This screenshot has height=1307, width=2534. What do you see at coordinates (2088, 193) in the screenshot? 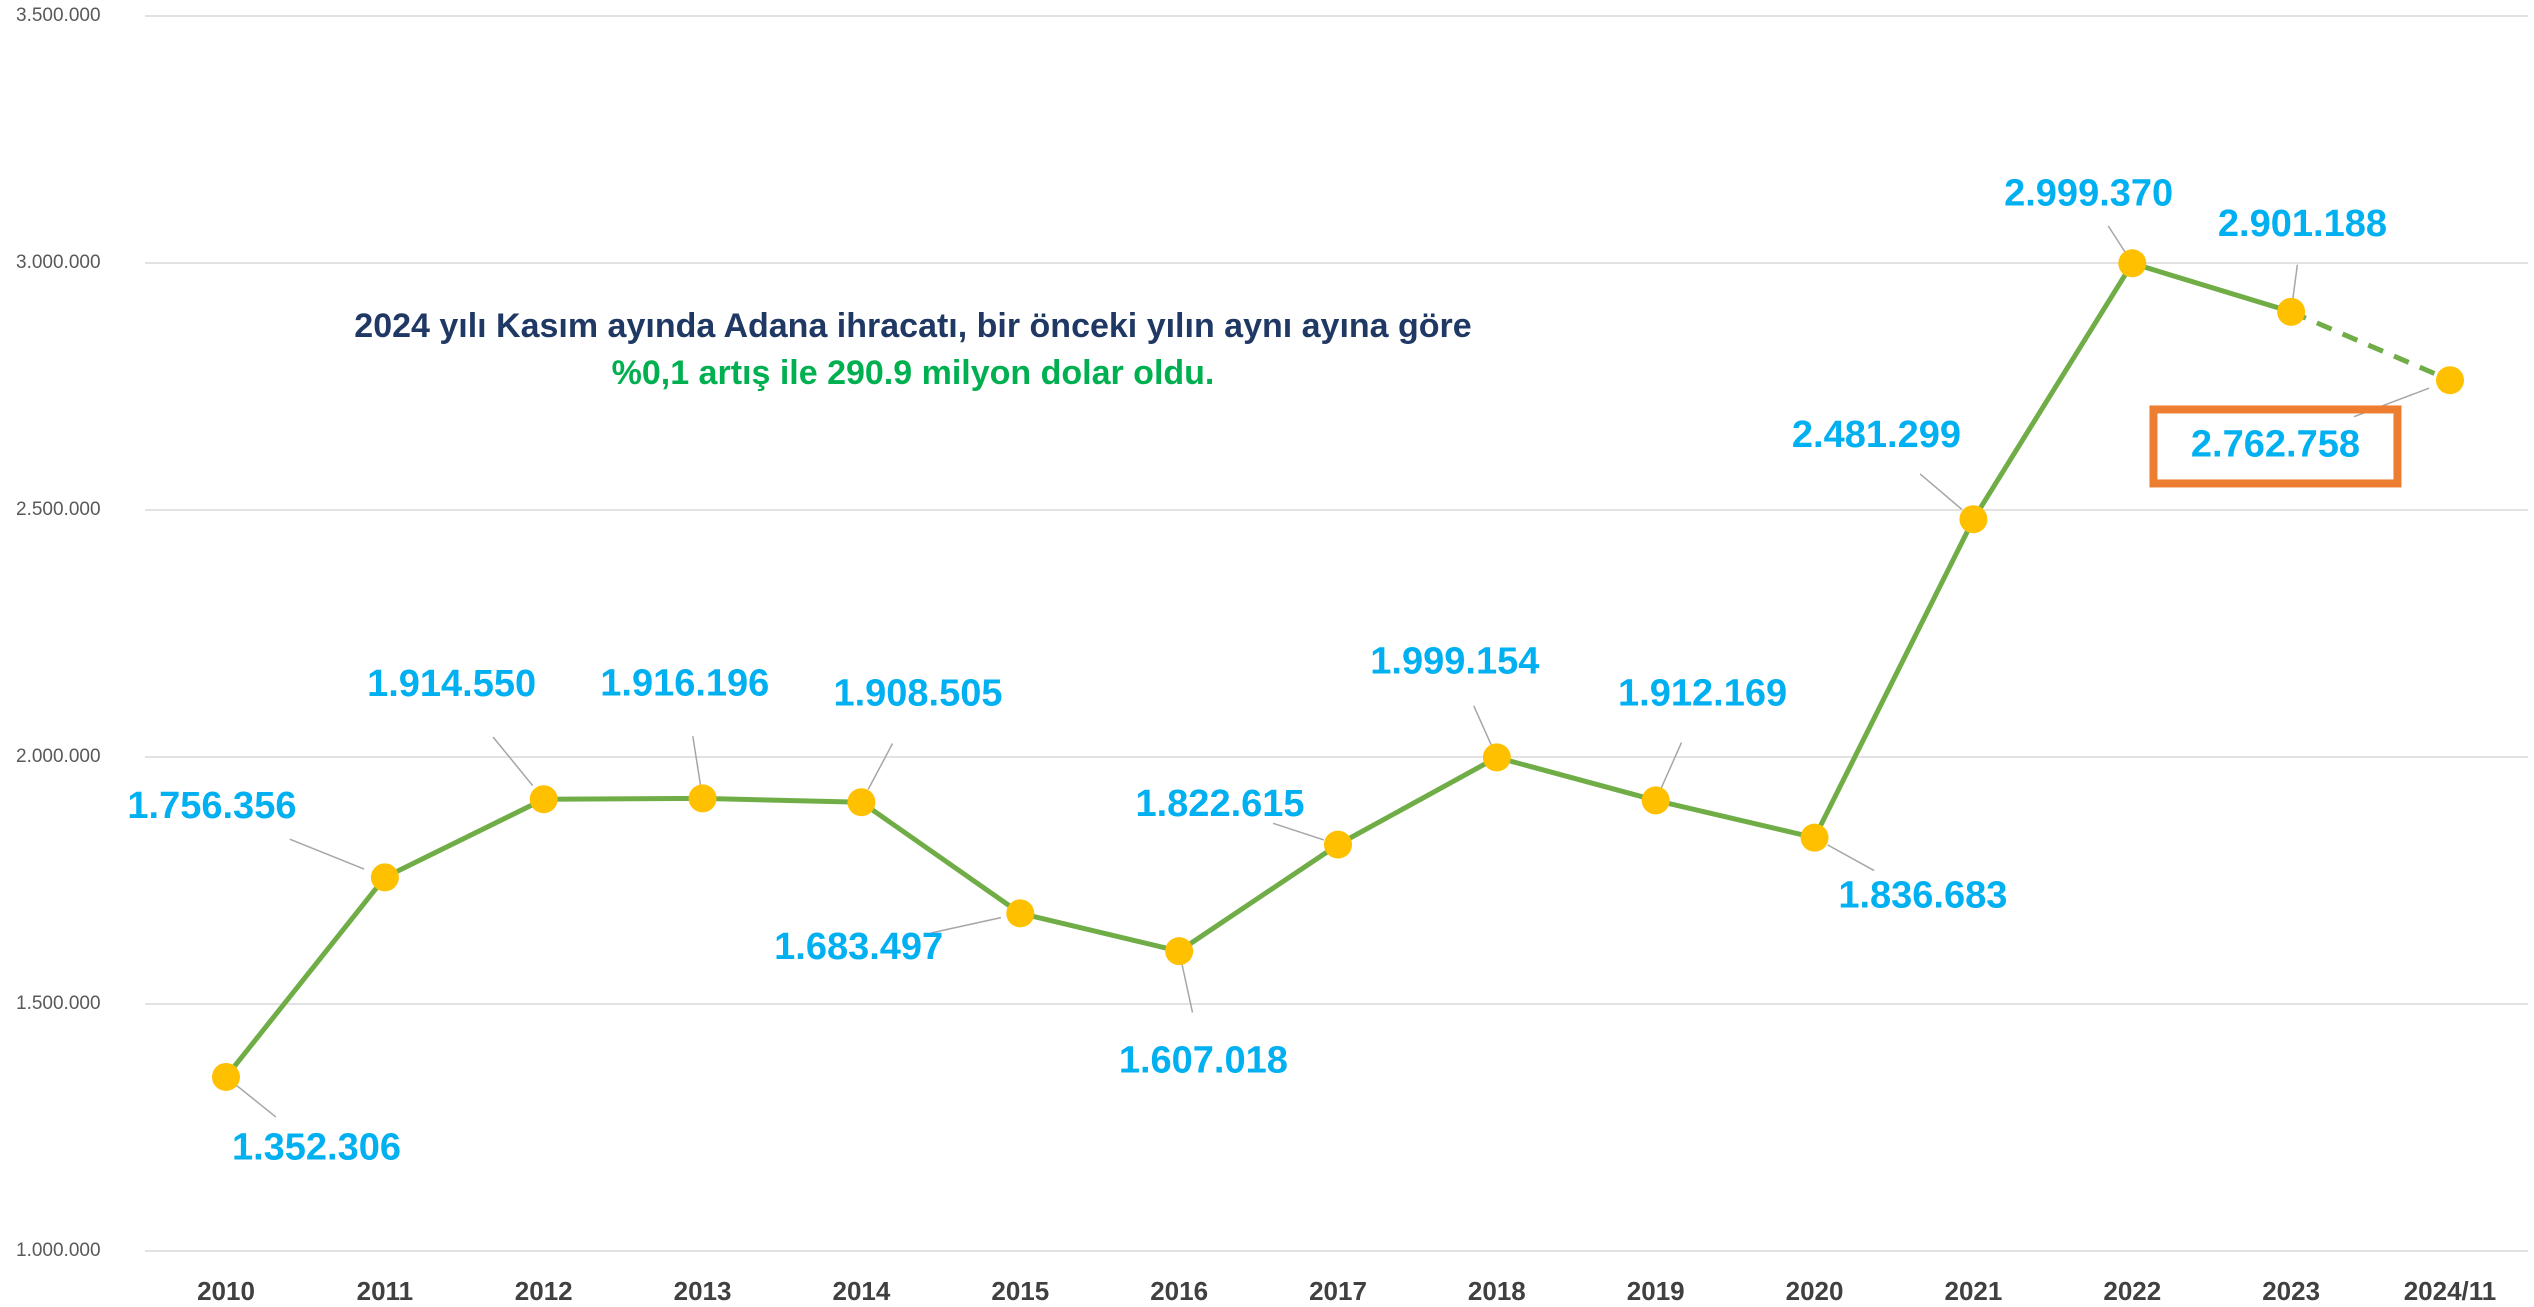
I see `value-label: 2.999.370` at bounding box center [2088, 193].